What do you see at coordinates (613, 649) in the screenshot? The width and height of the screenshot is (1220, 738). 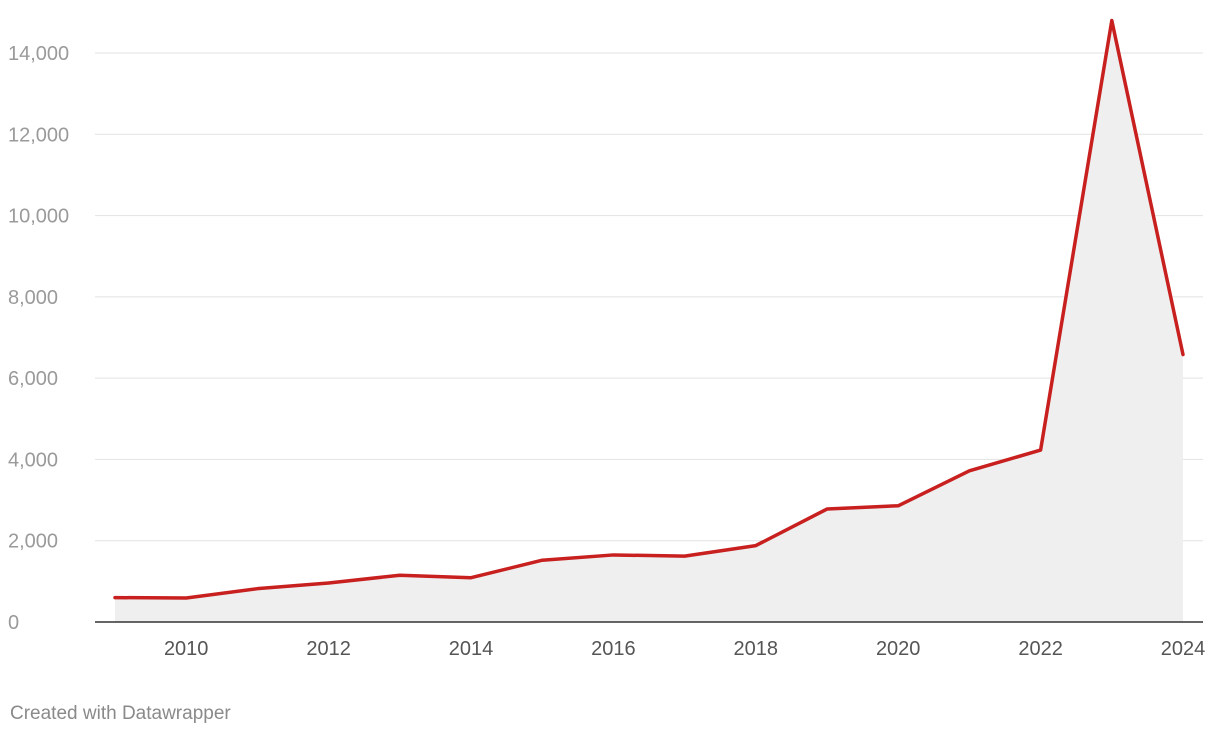 I see `x-tick-label-2016: 2016` at bounding box center [613, 649].